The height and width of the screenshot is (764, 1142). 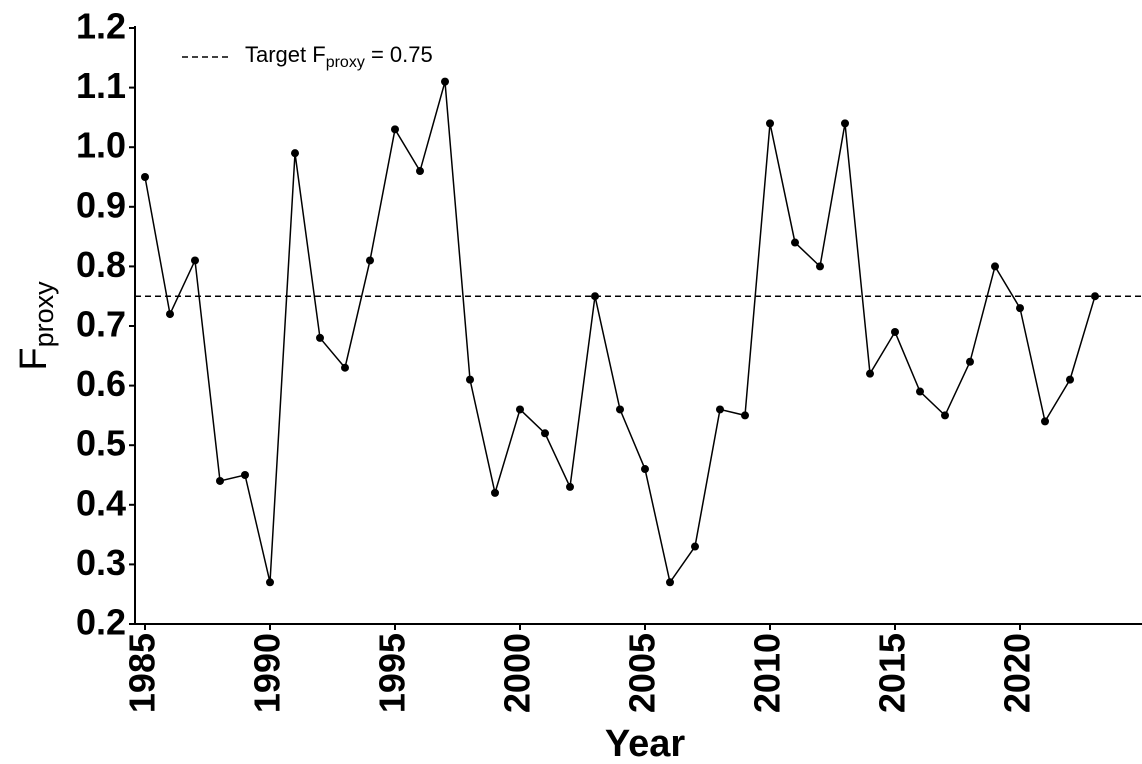 I want to click on y-tick-label: 0.9, so click(x=101, y=204).